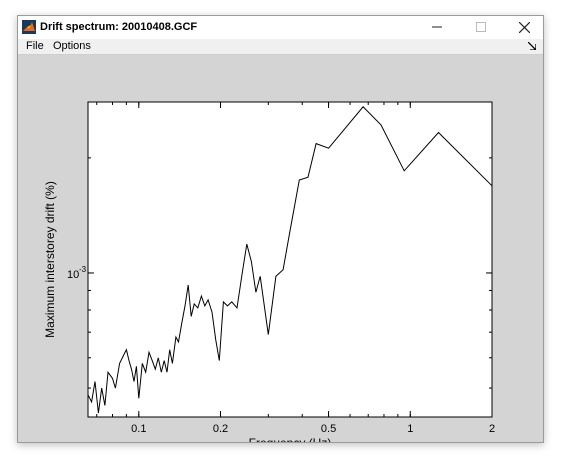 The width and height of the screenshot is (567, 466). I want to click on maximize-icon, so click(481, 27).